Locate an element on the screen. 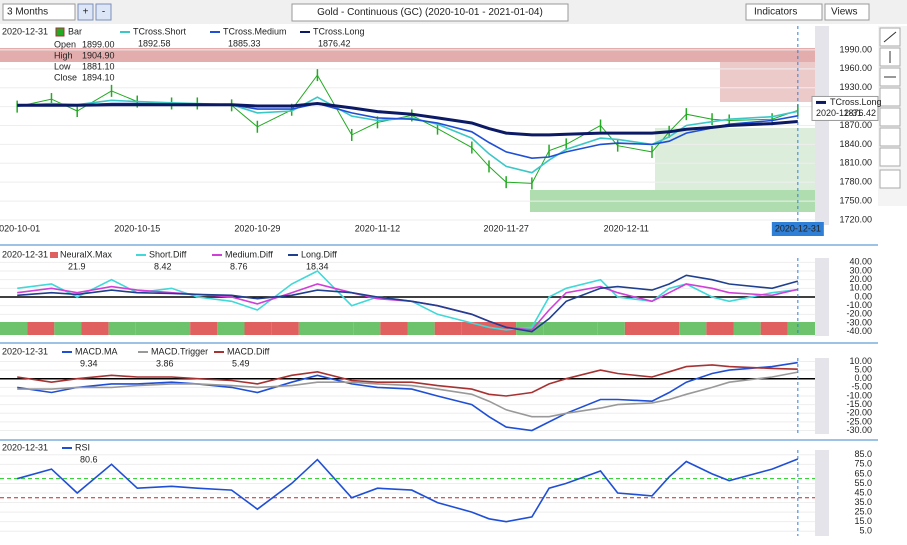  cursor-date-box is located at coordinates (797, 229).